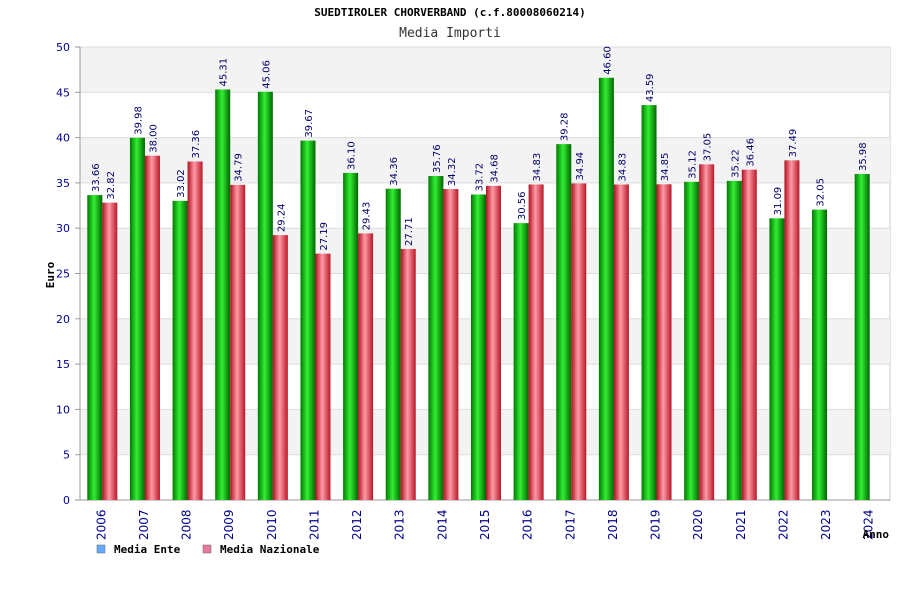 This screenshot has height=600, width=900. Describe the element at coordinates (63, 183) in the screenshot. I see `y-tick-label: 35` at that location.